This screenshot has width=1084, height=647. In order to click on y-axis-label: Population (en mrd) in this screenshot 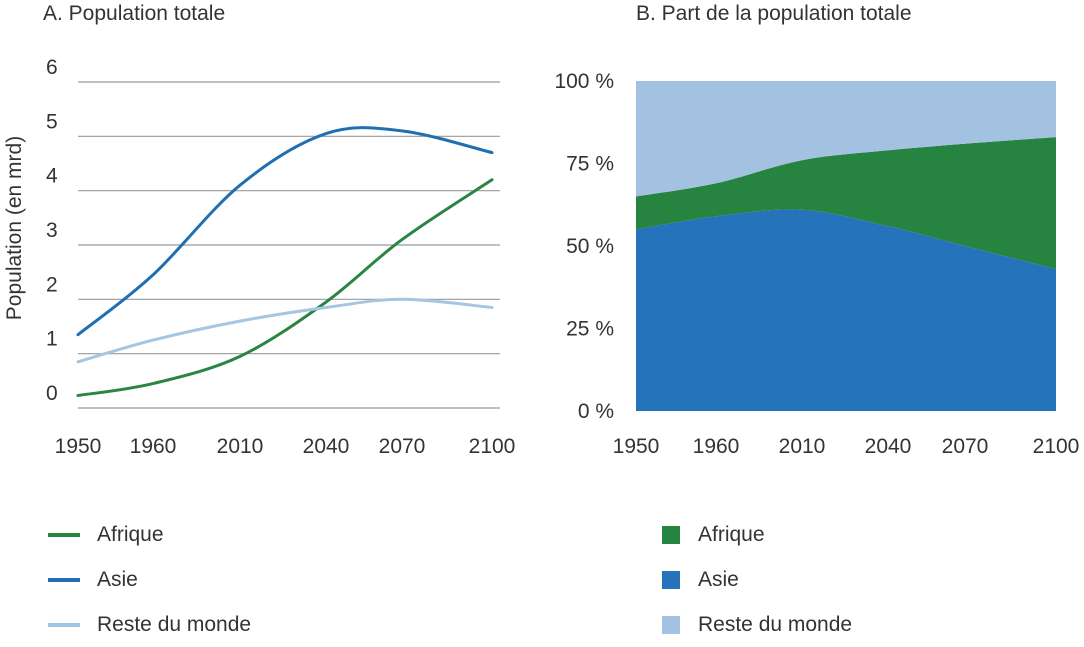, I will do `click(14, 228)`.